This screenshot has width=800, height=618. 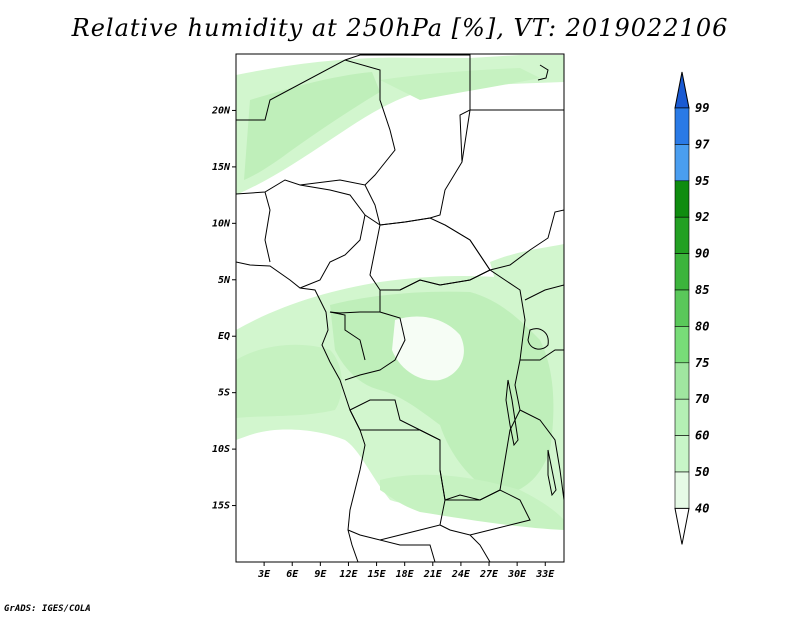 What do you see at coordinates (512, 413) in the screenshot?
I see `lake-tanganyika` at bounding box center [512, 413].